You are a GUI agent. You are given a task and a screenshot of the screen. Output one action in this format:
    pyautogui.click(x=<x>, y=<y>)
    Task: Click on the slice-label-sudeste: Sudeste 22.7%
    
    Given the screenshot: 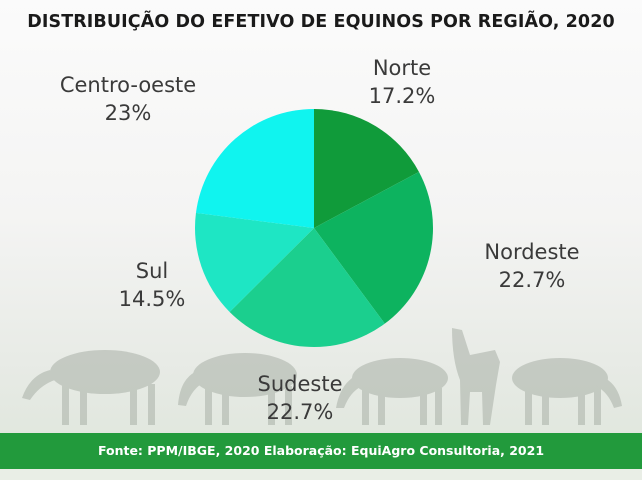 What is the action you would take?
    pyautogui.click(x=300, y=398)
    